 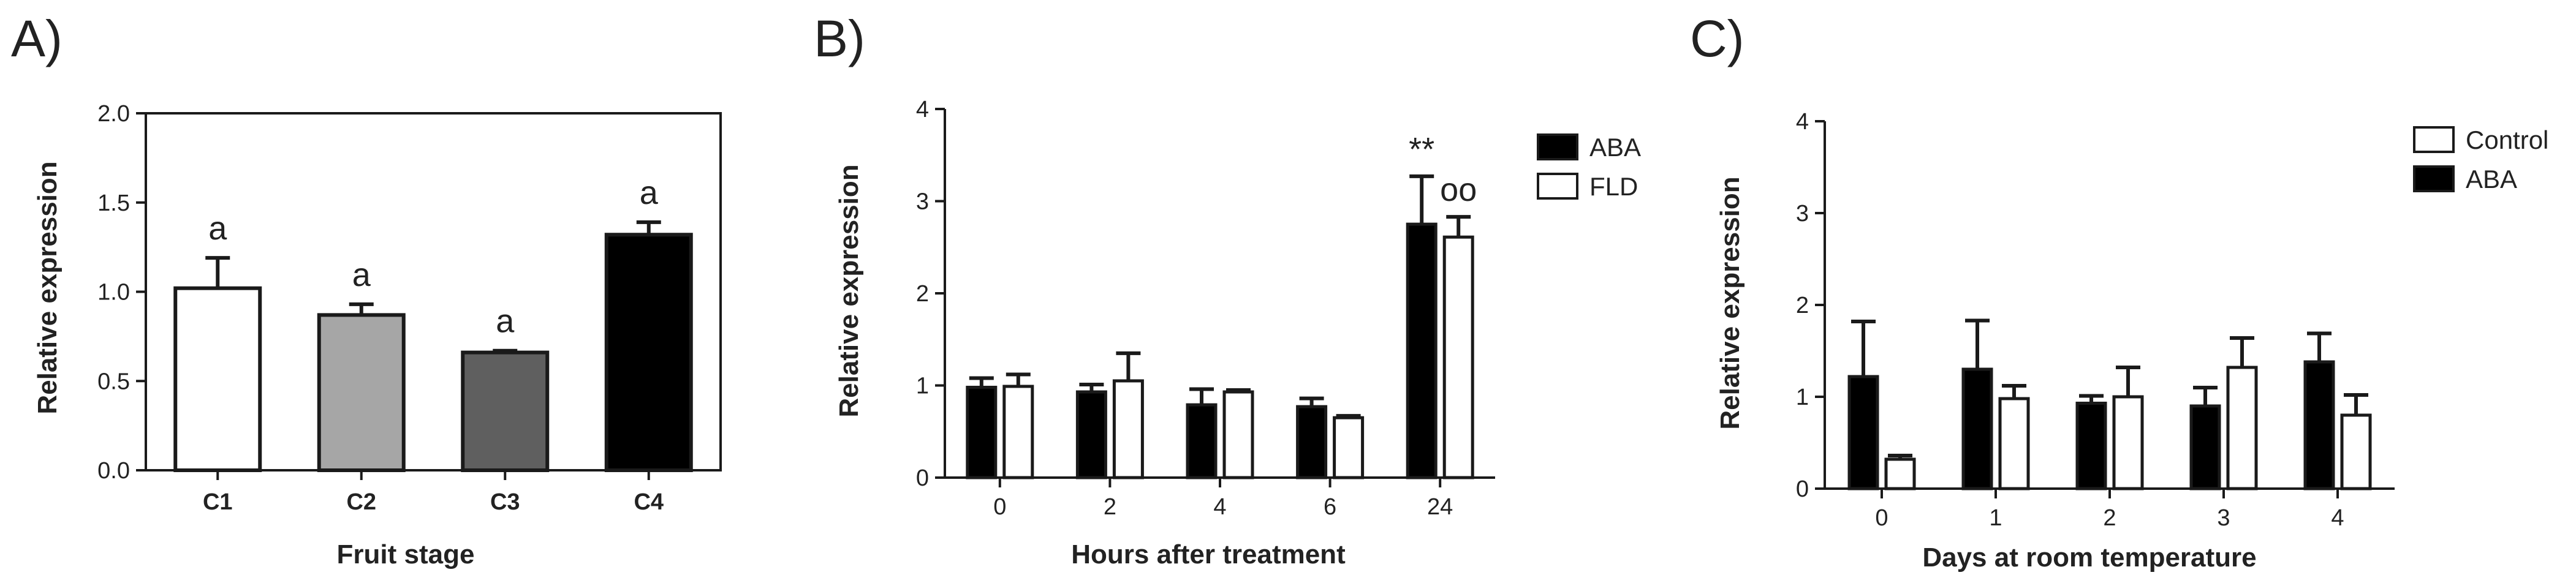 What do you see at coordinates (1330, 507) in the screenshot?
I see `panel-b-x-tick-label: 6` at bounding box center [1330, 507].